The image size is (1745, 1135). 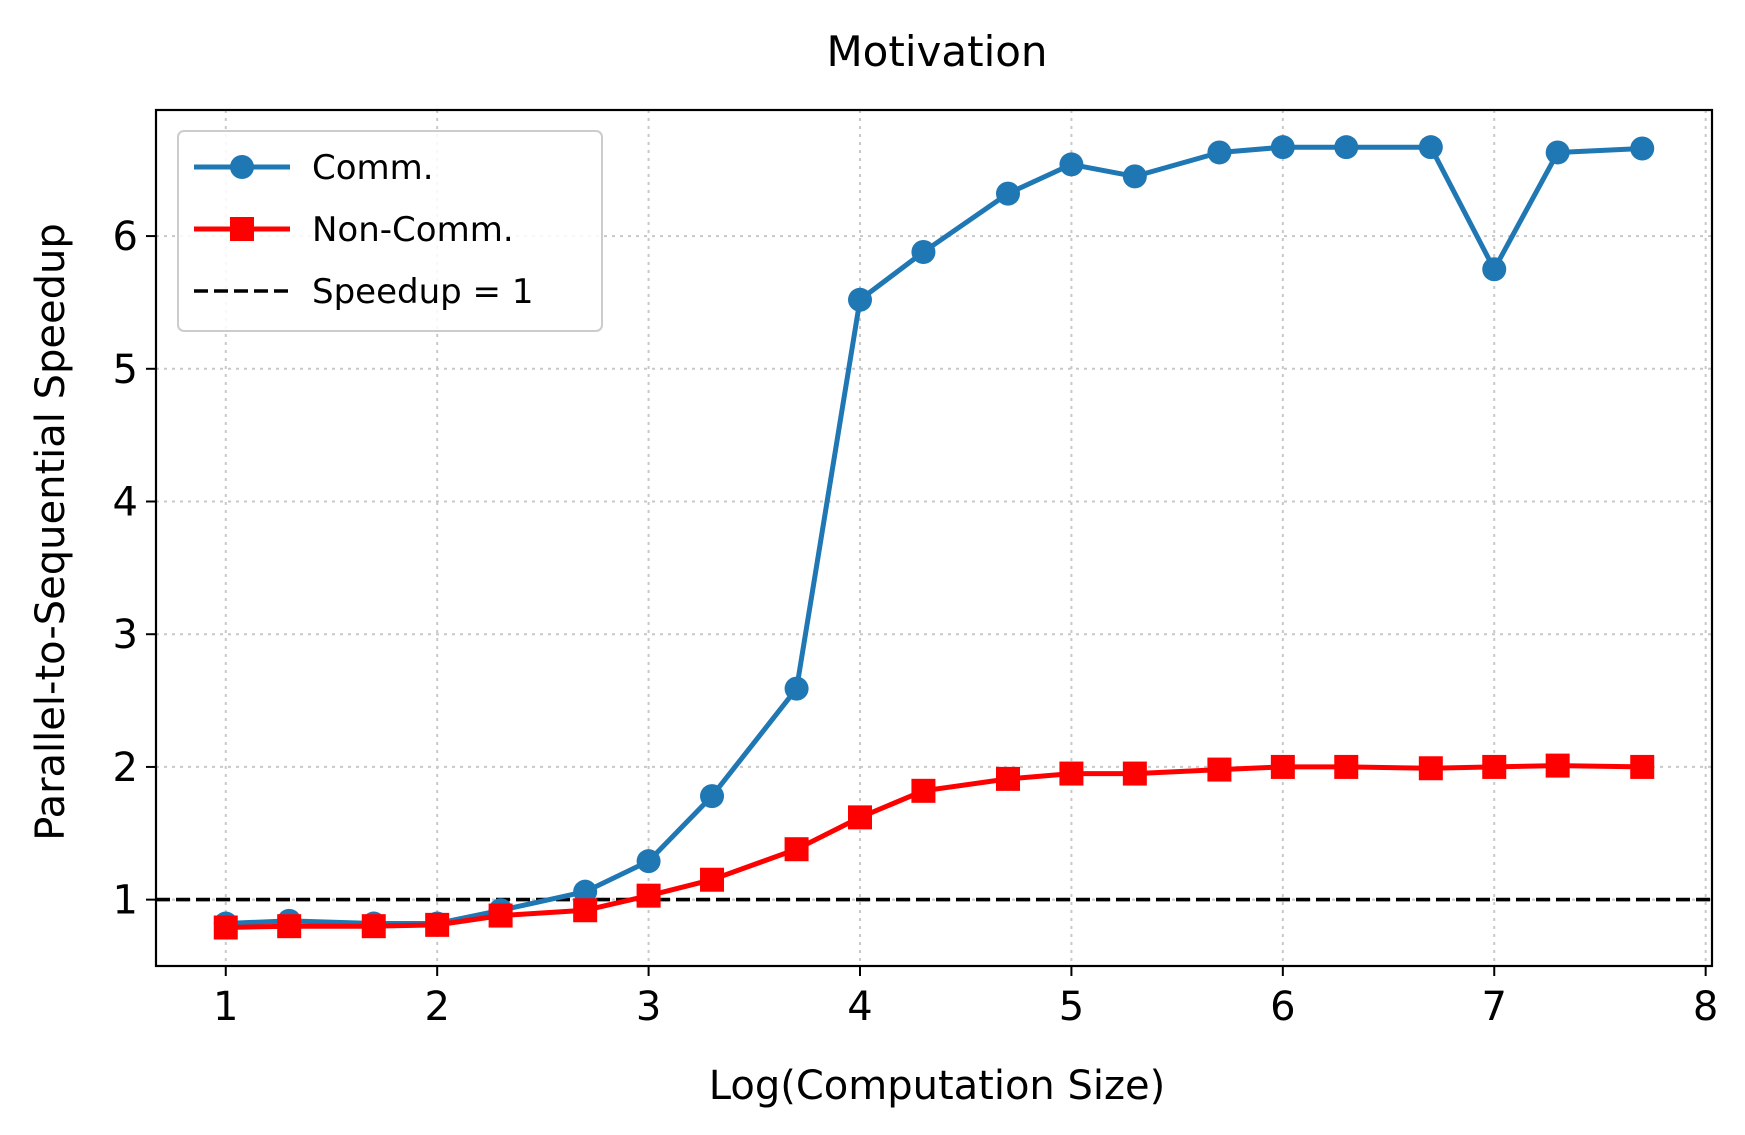 What do you see at coordinates (242, 167) in the screenshot?
I see `legend-marker-comm` at bounding box center [242, 167].